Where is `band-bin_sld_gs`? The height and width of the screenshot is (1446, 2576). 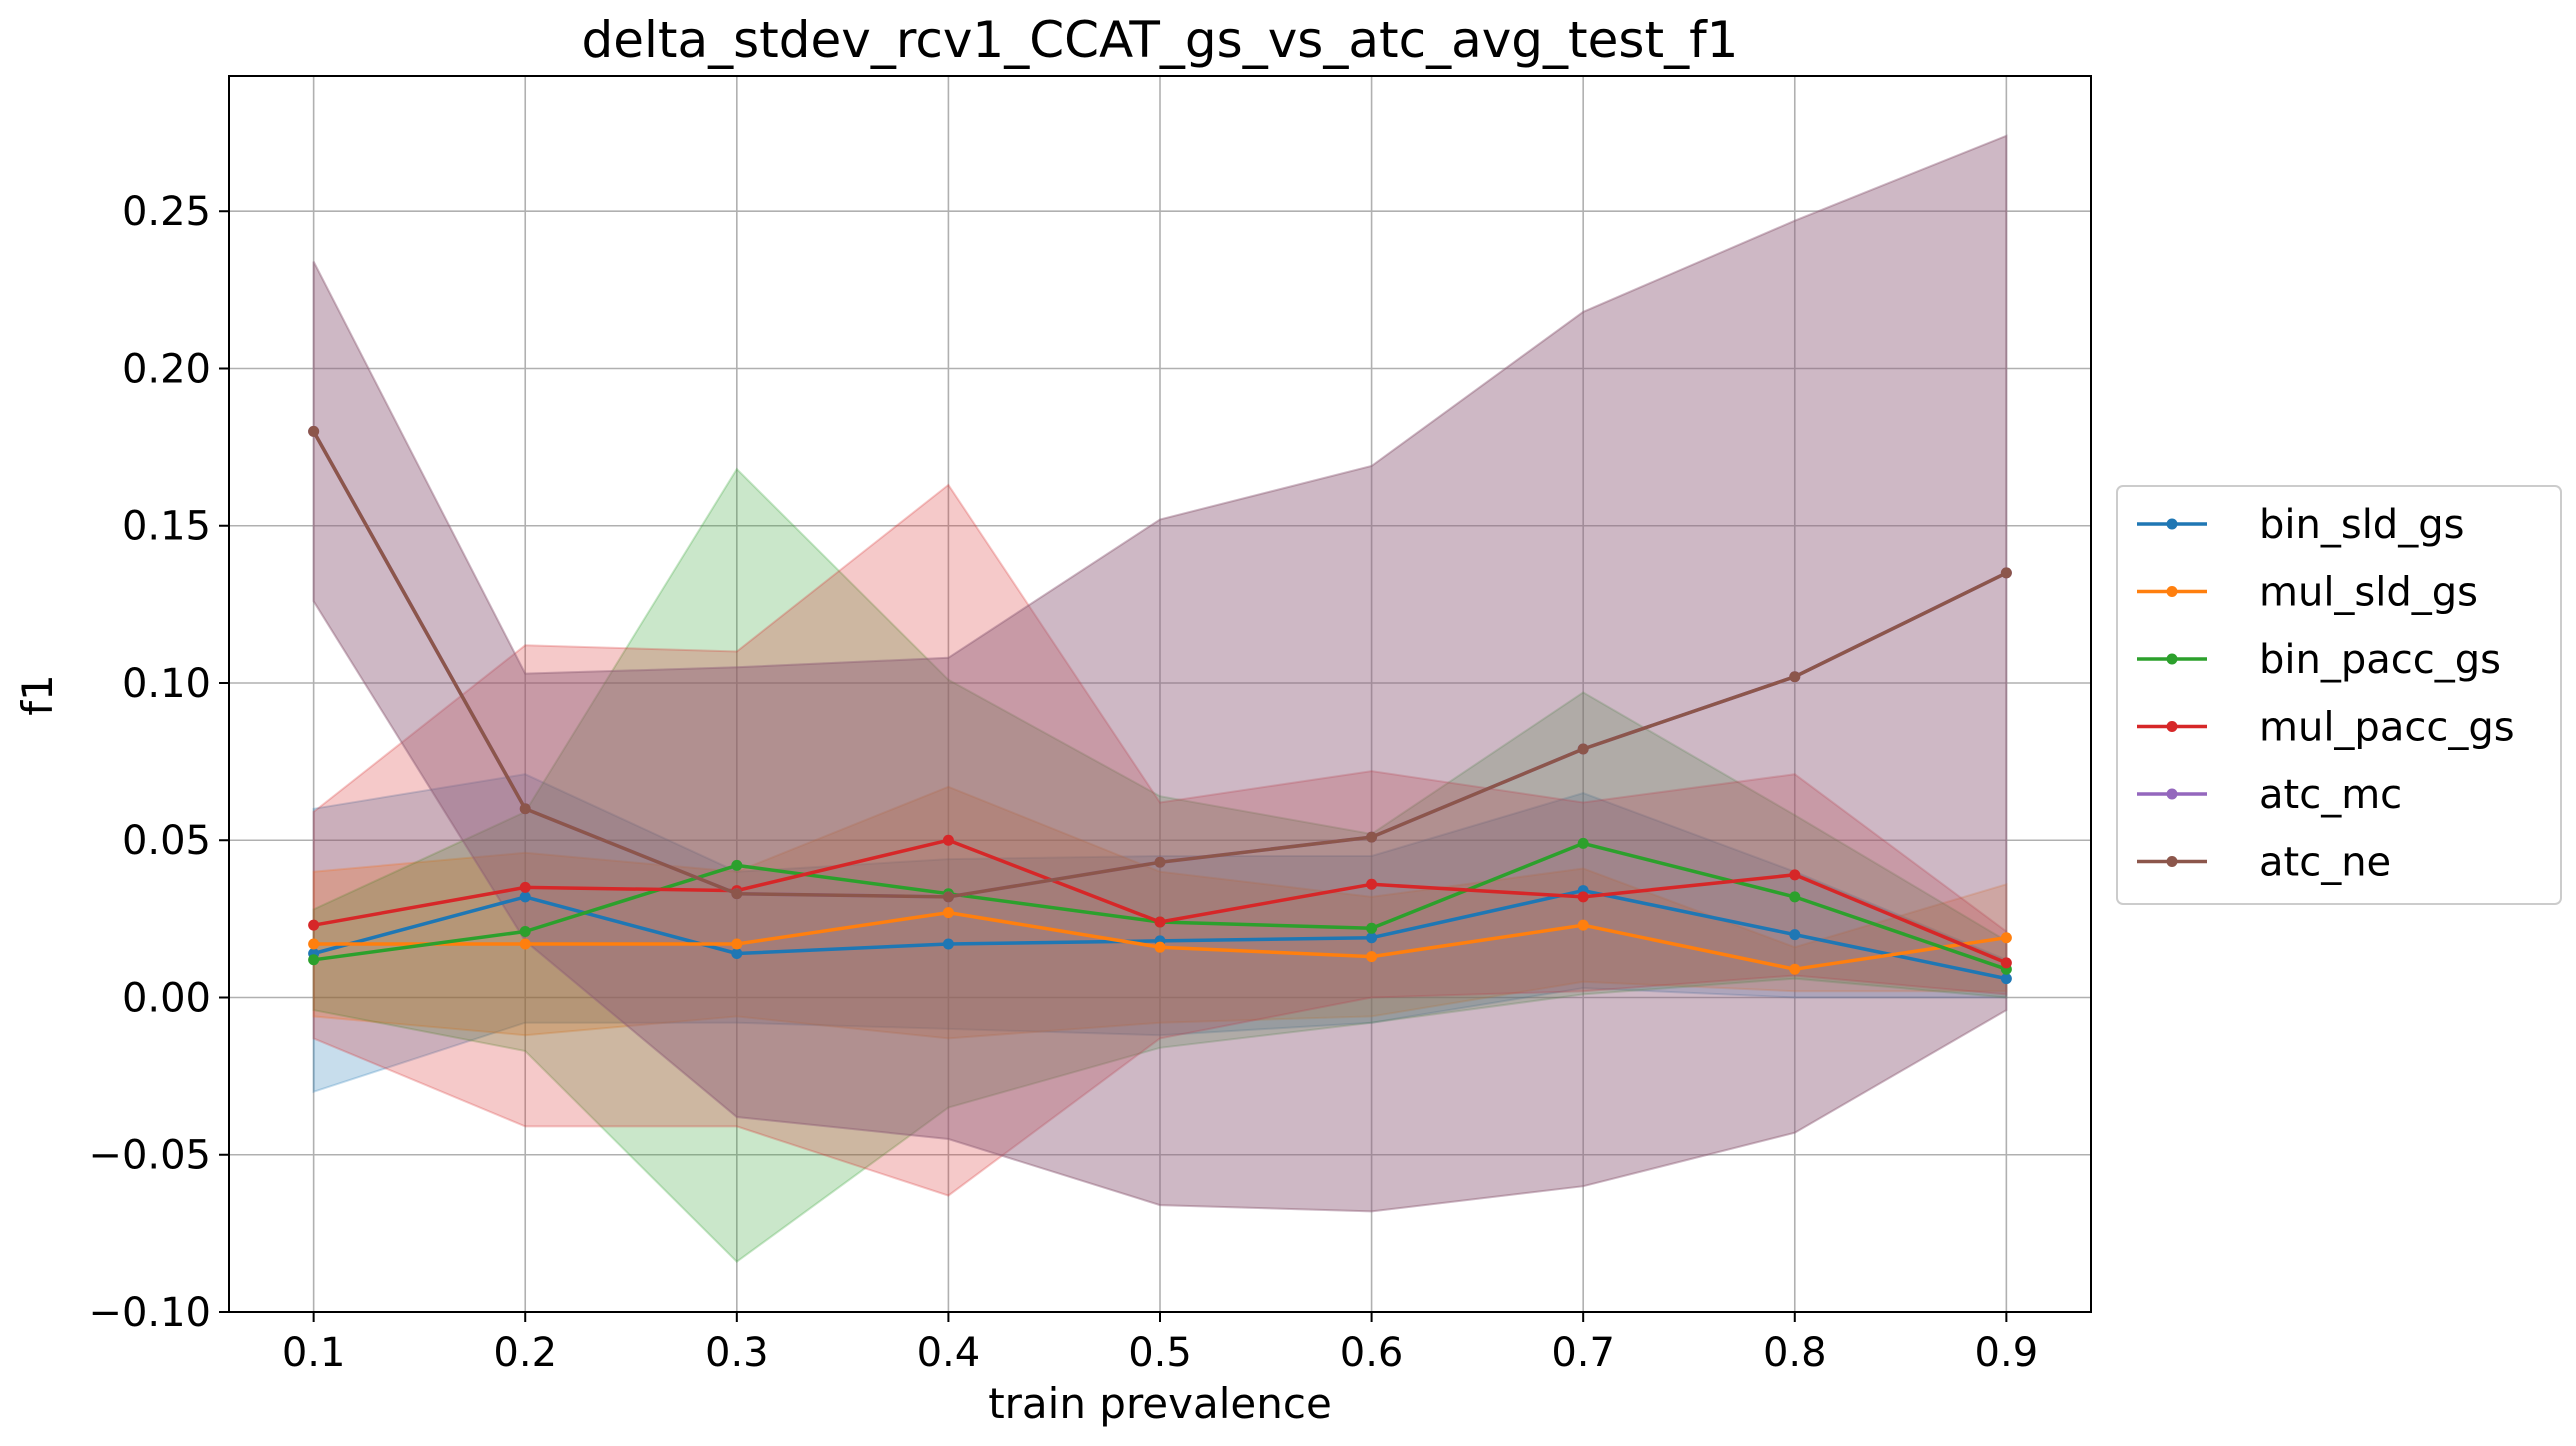
band-bin_sld_gs is located at coordinates (1160, 933).